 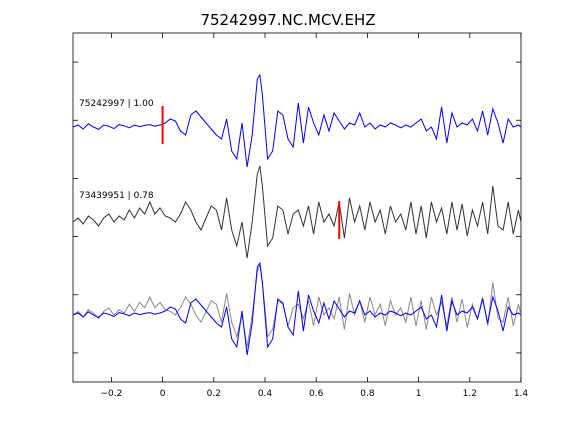 What do you see at coordinates (265, 394) in the screenshot?
I see `x-tick-label-3: 0.4` at bounding box center [265, 394].